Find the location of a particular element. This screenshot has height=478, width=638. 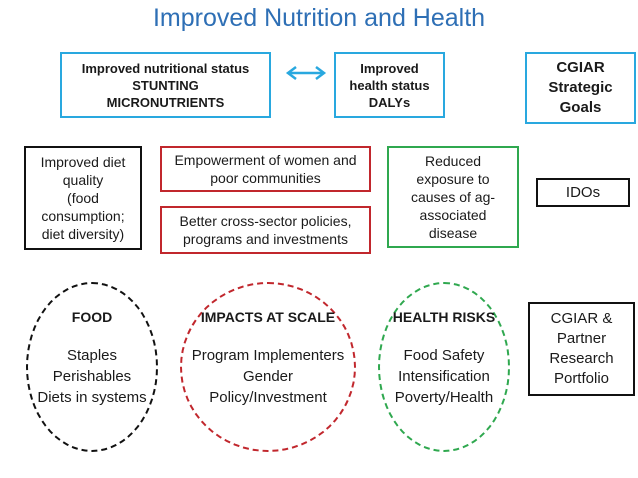

double-arrow-icon is located at coordinates (306, 73).